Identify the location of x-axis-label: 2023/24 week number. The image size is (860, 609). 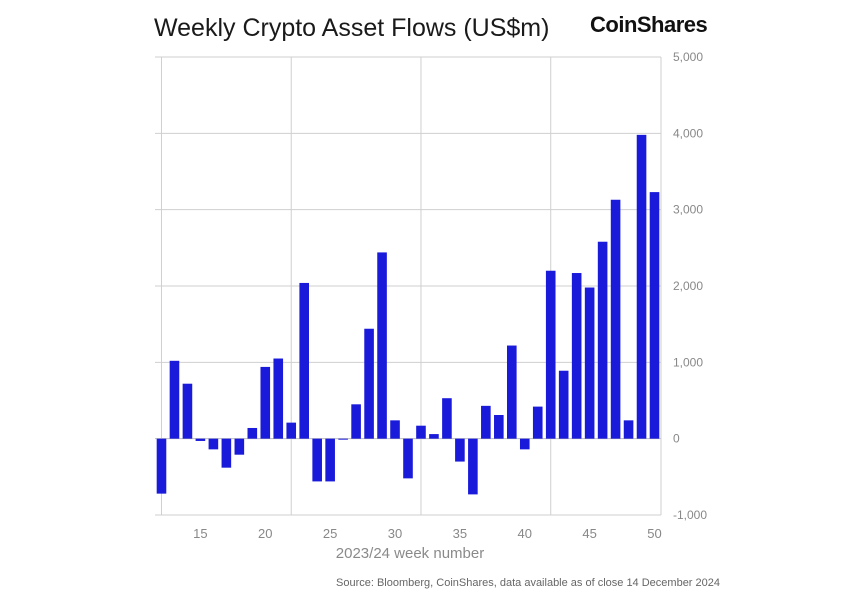
(410, 553).